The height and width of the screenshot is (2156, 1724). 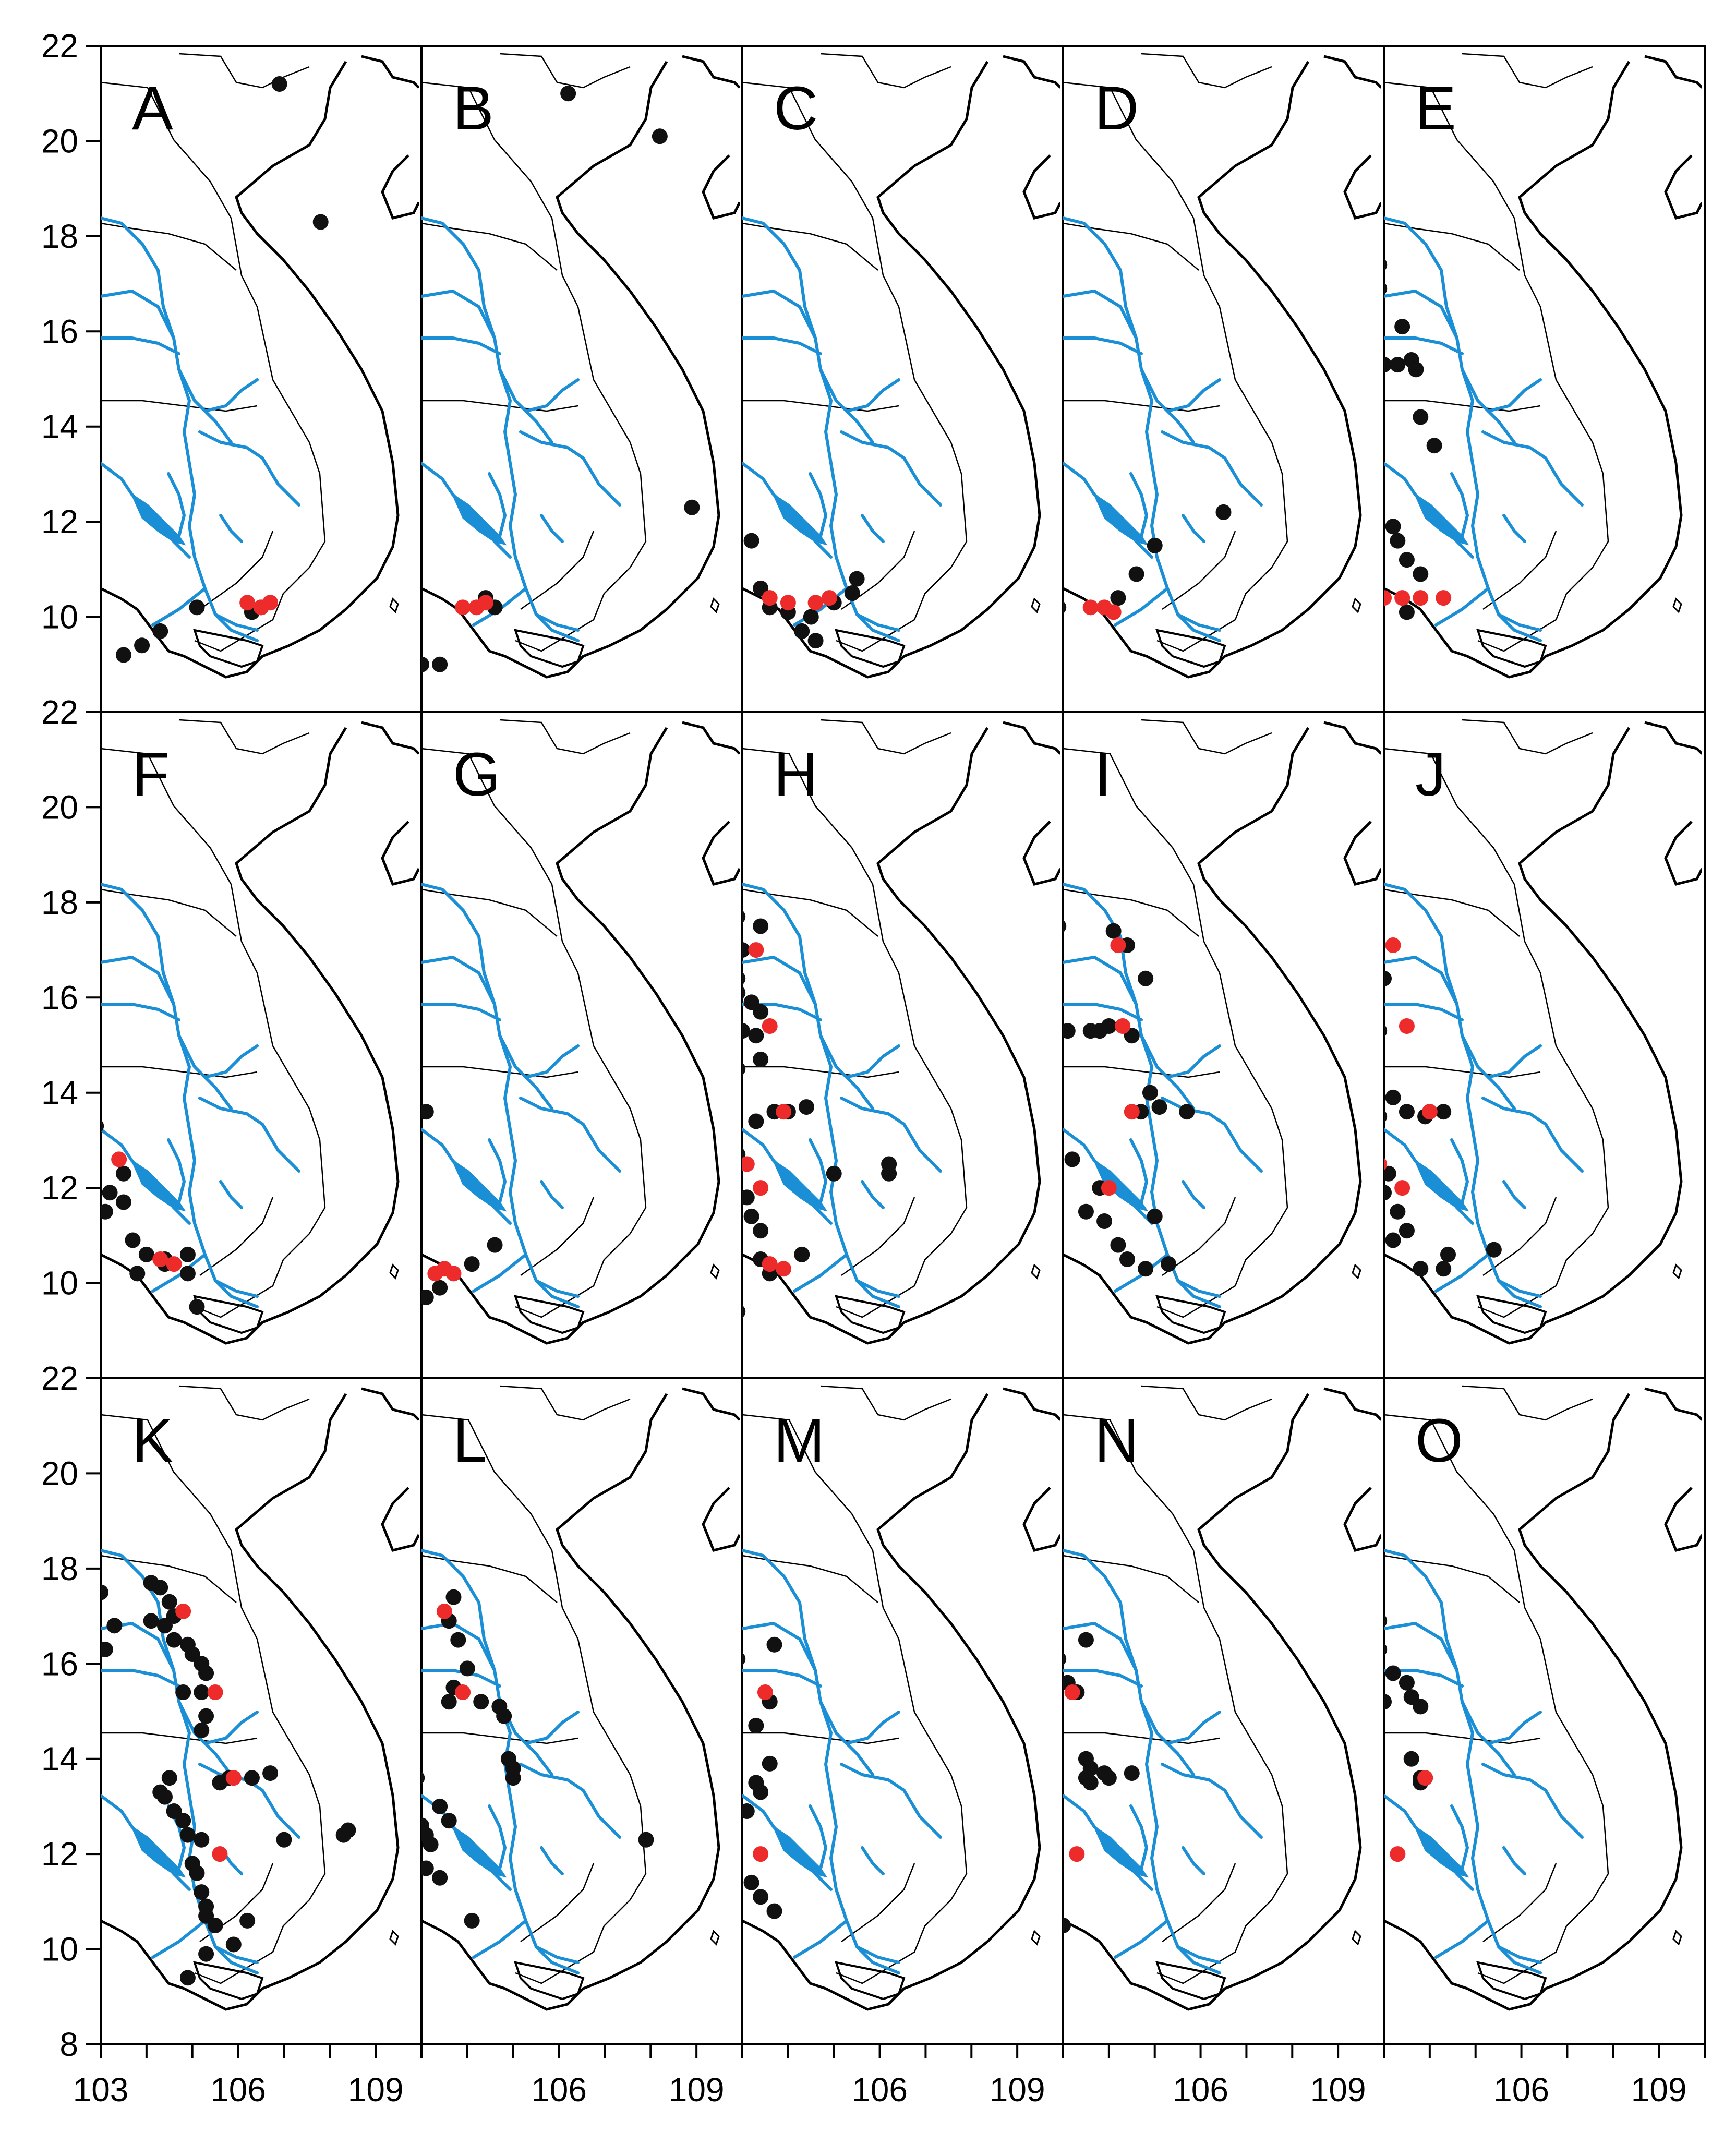 I want to click on panel-M: M, so click(x=902, y=1711).